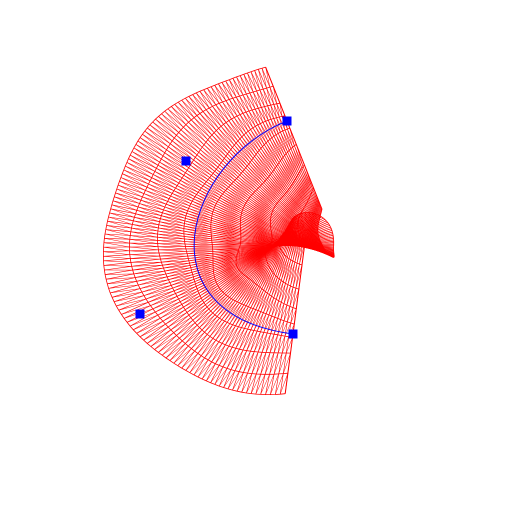 The width and height of the screenshot is (512, 512). What do you see at coordinates (287, 121) in the screenshot?
I see `control-point-handle-p1` at bounding box center [287, 121].